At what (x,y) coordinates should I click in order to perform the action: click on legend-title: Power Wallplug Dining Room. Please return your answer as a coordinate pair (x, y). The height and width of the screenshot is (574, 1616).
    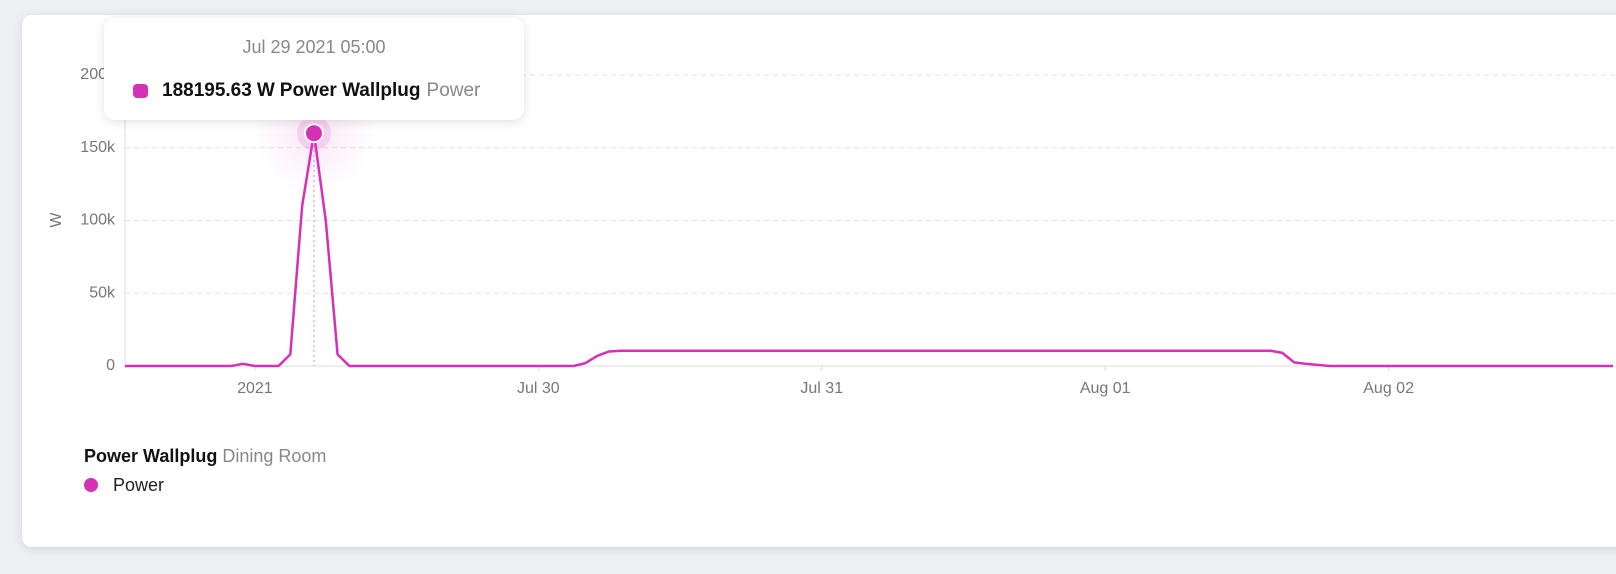
    Looking at the image, I should click on (205, 456).